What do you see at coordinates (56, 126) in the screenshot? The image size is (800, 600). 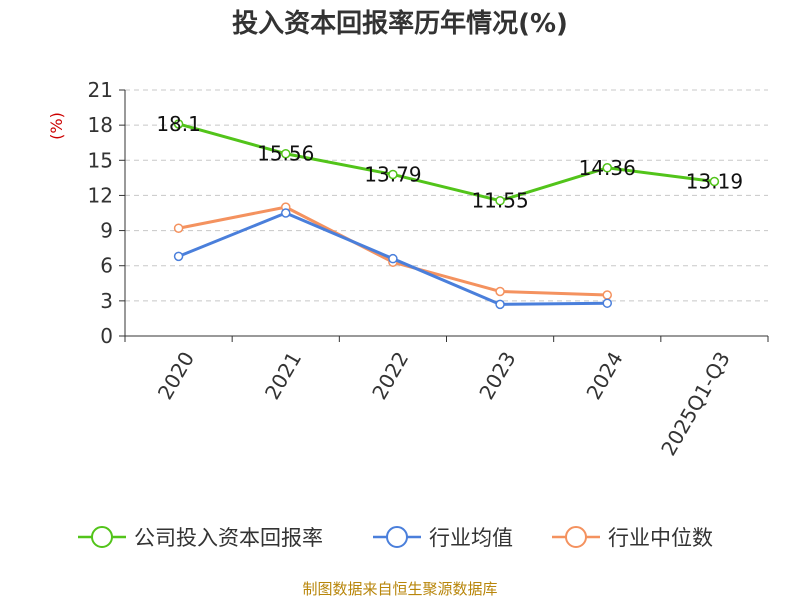 I see `y-axis-label: (%)` at bounding box center [56, 126].